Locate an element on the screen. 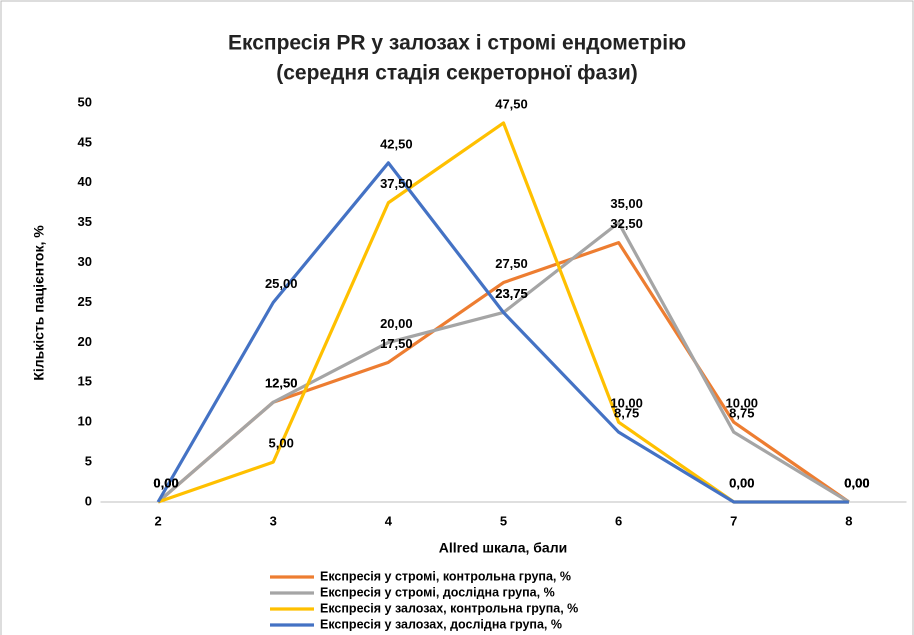  y-tick-label: 45 is located at coordinates (85, 141).